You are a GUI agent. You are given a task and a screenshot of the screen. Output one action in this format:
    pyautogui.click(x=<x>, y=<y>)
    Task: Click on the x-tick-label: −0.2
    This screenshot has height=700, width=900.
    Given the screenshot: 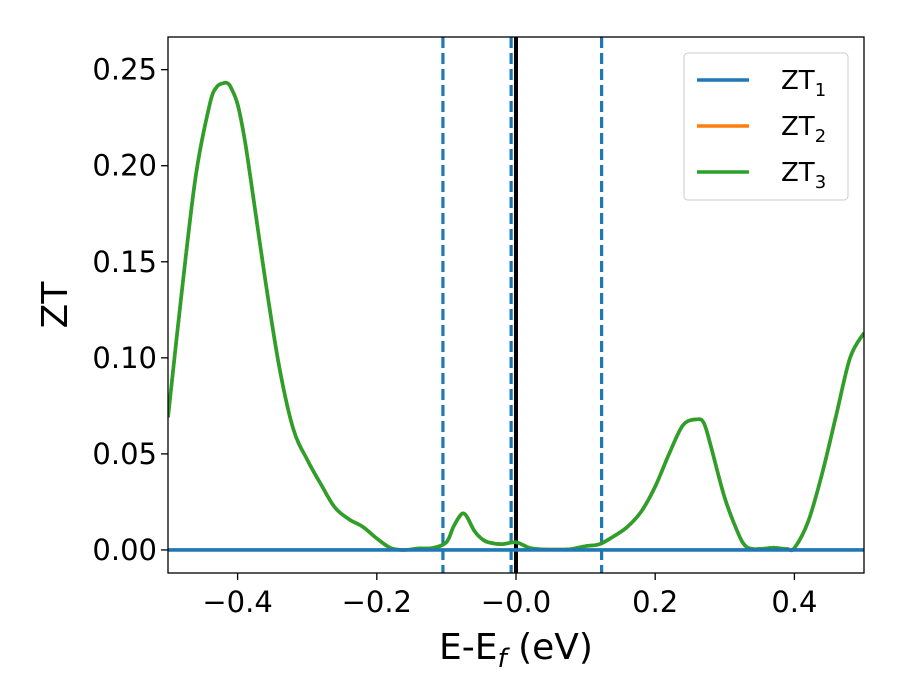 What is the action you would take?
    pyautogui.click(x=377, y=602)
    